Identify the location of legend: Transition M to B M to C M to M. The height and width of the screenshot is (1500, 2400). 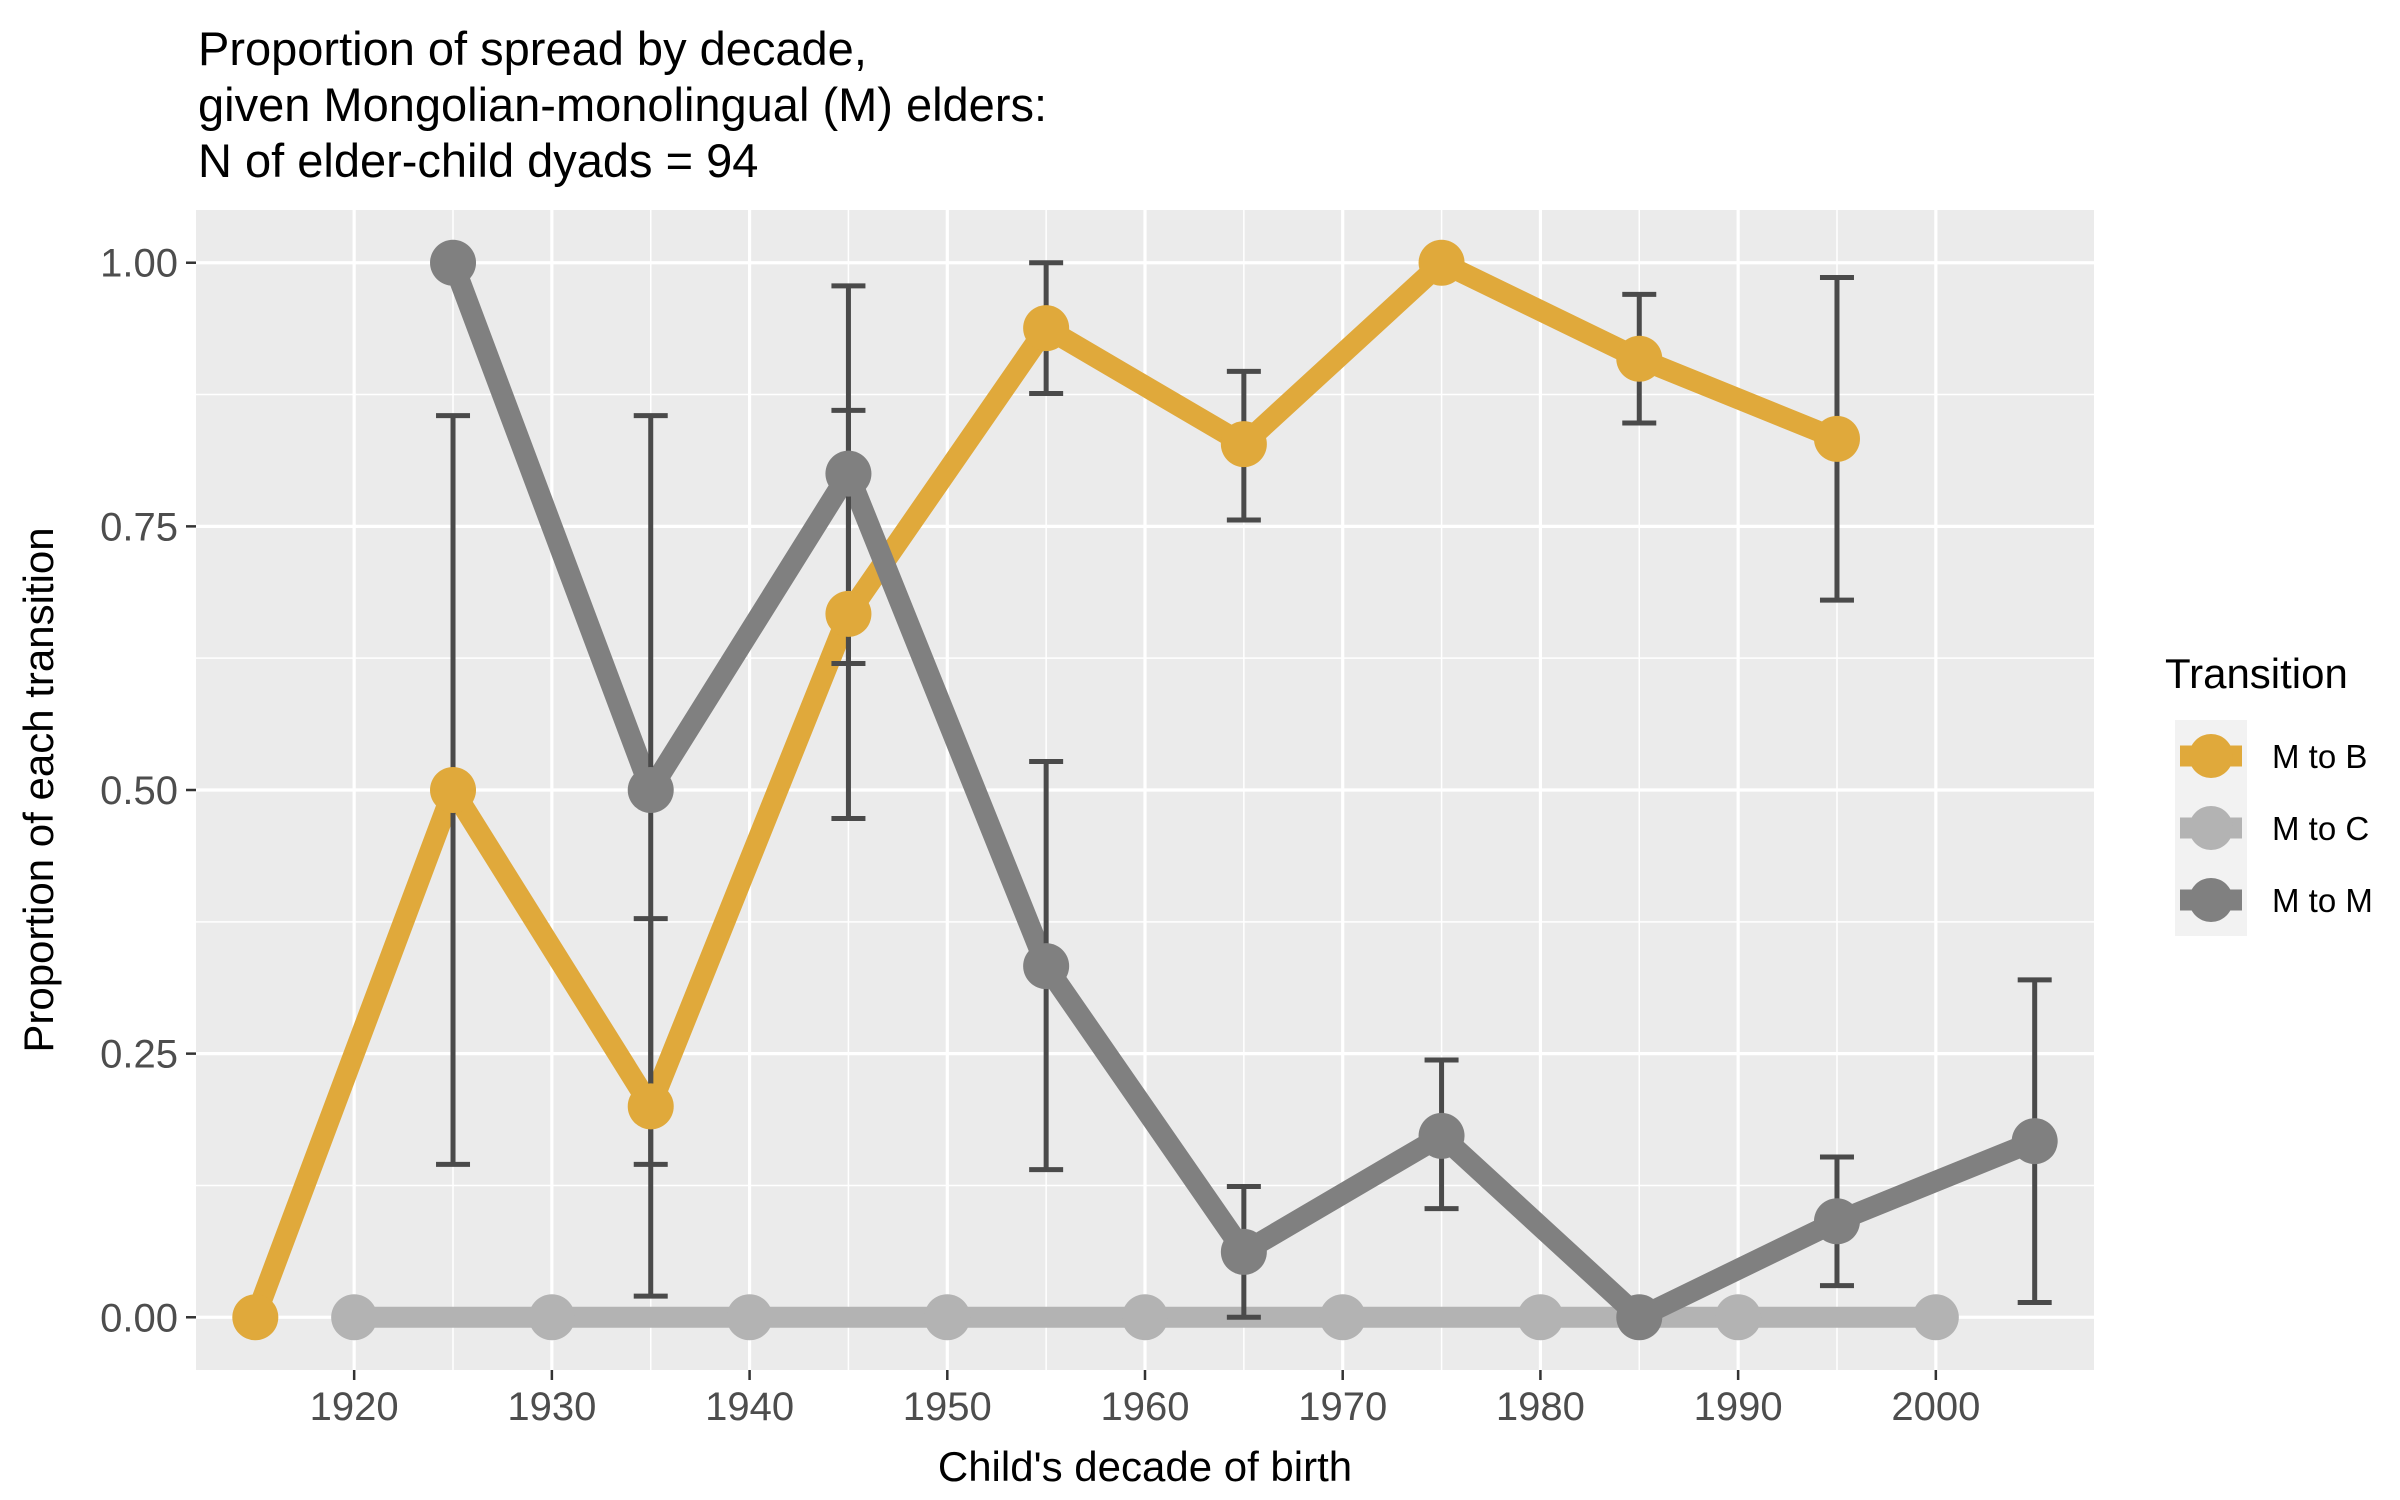
(2269, 793).